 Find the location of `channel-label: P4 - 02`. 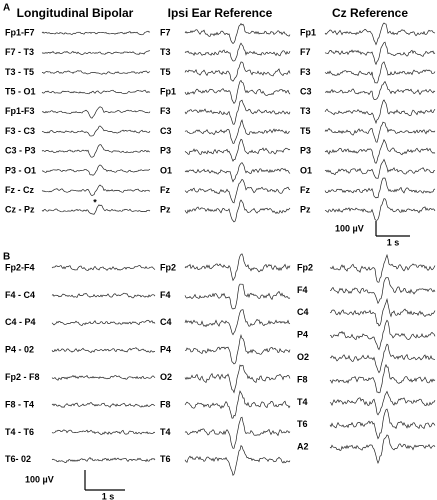

channel-label: P4 - 02 is located at coordinates (19, 350).